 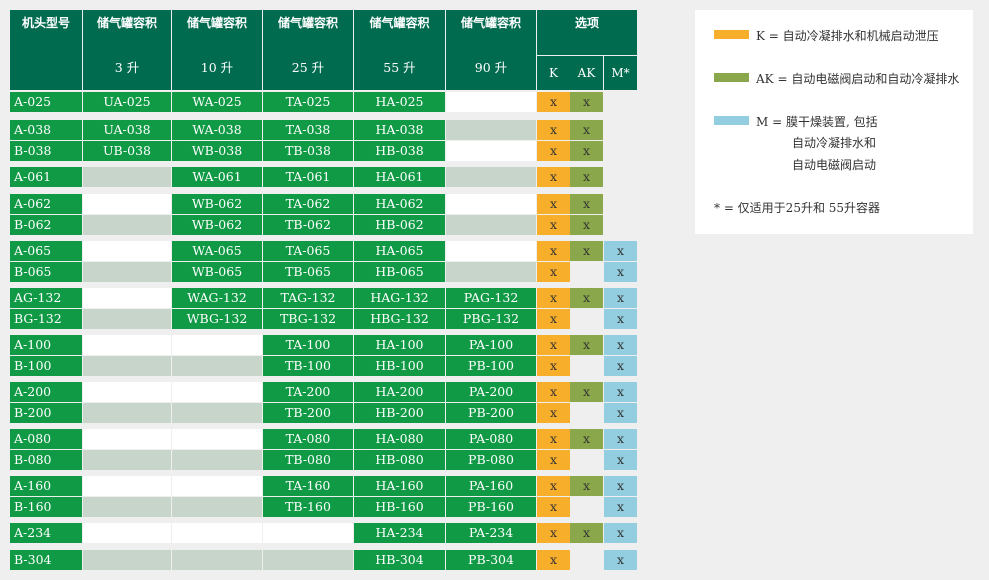 What do you see at coordinates (46, 130) in the screenshot?
I see `model-cell: A-038` at bounding box center [46, 130].